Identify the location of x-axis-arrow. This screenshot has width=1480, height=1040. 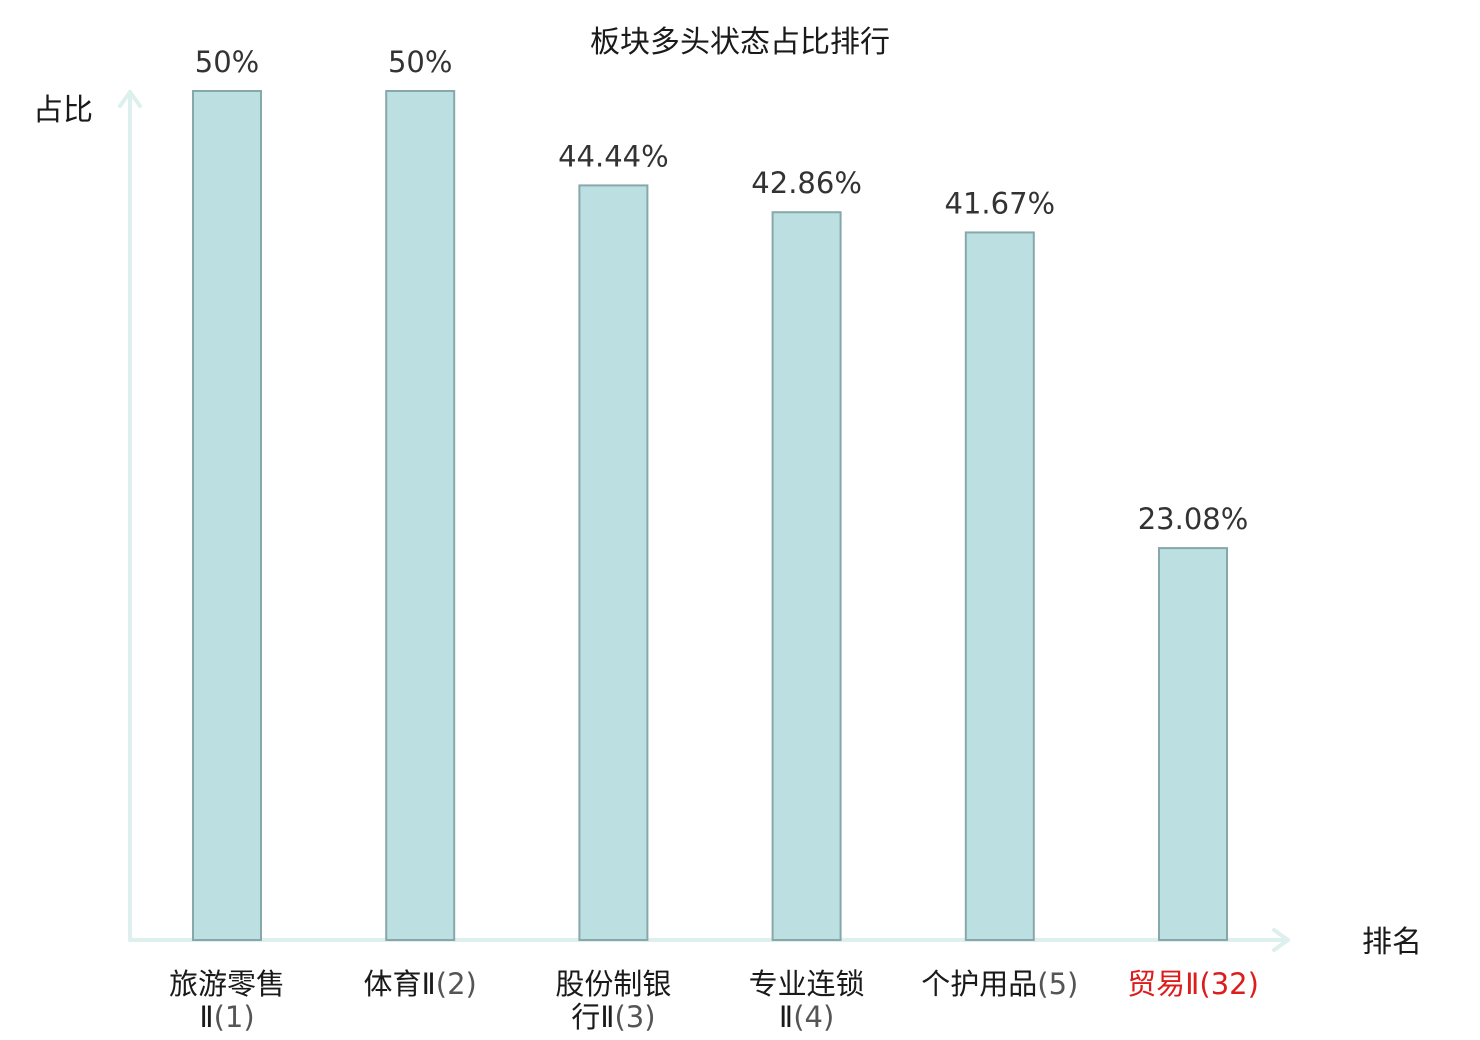
(1281, 940).